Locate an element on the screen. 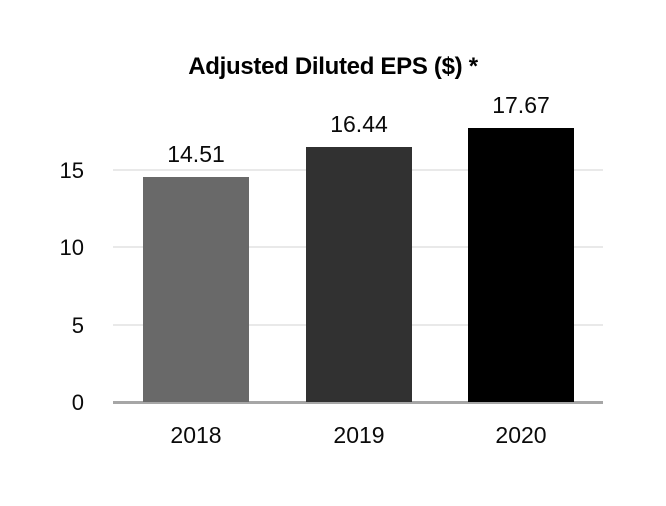  bar-2019 is located at coordinates (359, 274).